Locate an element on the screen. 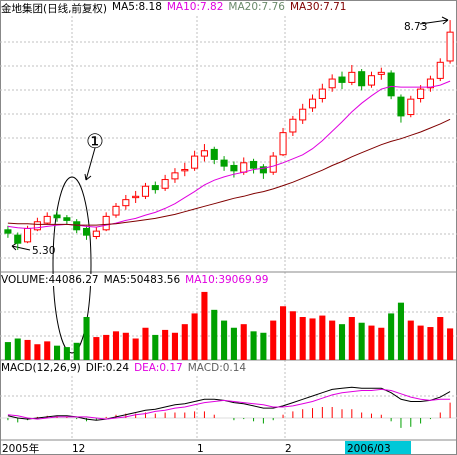  header-value: MA5:50483.56 is located at coordinates (142, 280).